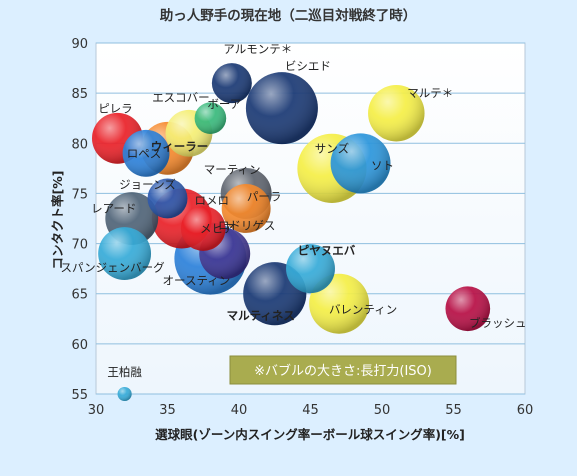 The width and height of the screenshot is (577, 476). I want to click on bubble-label: マルテ＊, so click(430, 93).